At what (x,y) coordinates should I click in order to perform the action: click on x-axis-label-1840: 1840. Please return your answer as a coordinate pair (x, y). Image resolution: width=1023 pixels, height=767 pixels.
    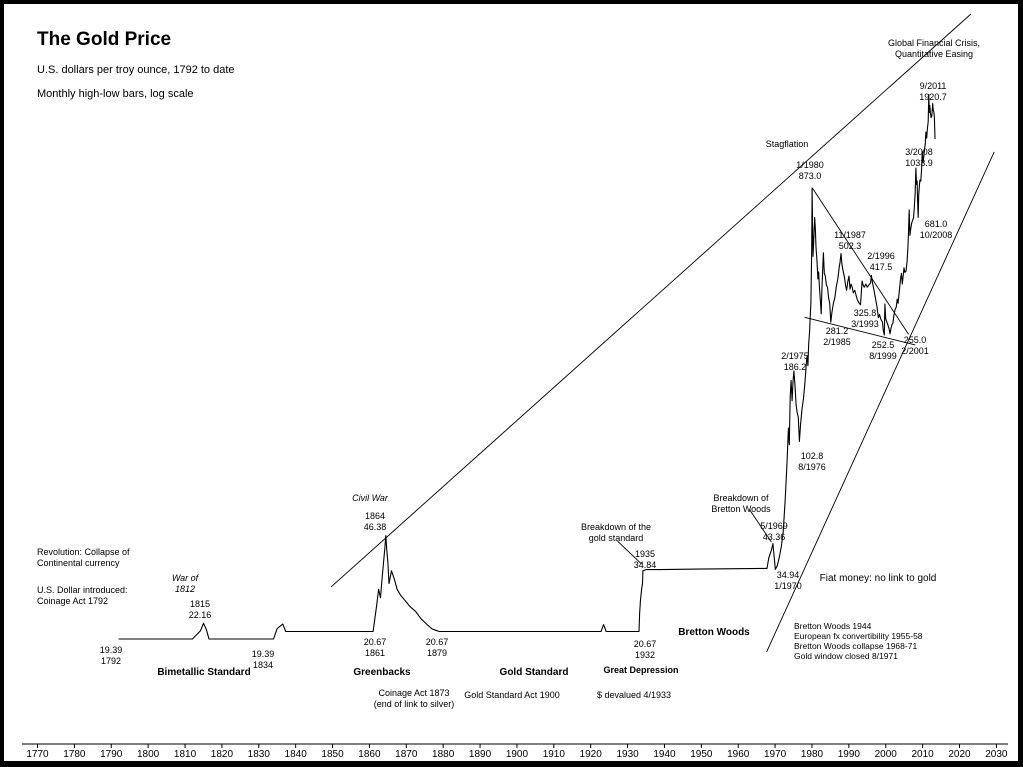
    Looking at the image, I should click on (295, 754).